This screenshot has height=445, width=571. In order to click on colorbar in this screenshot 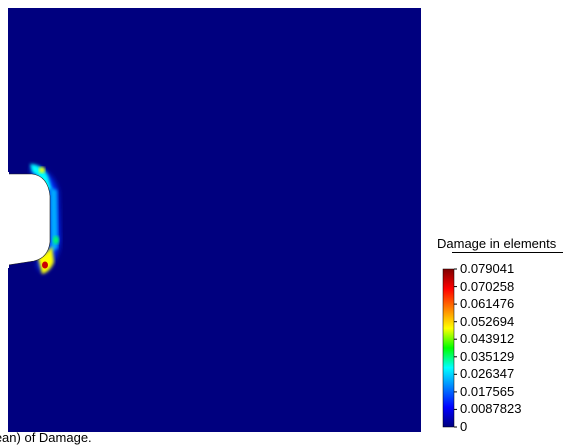, I will do `click(448, 348)`.